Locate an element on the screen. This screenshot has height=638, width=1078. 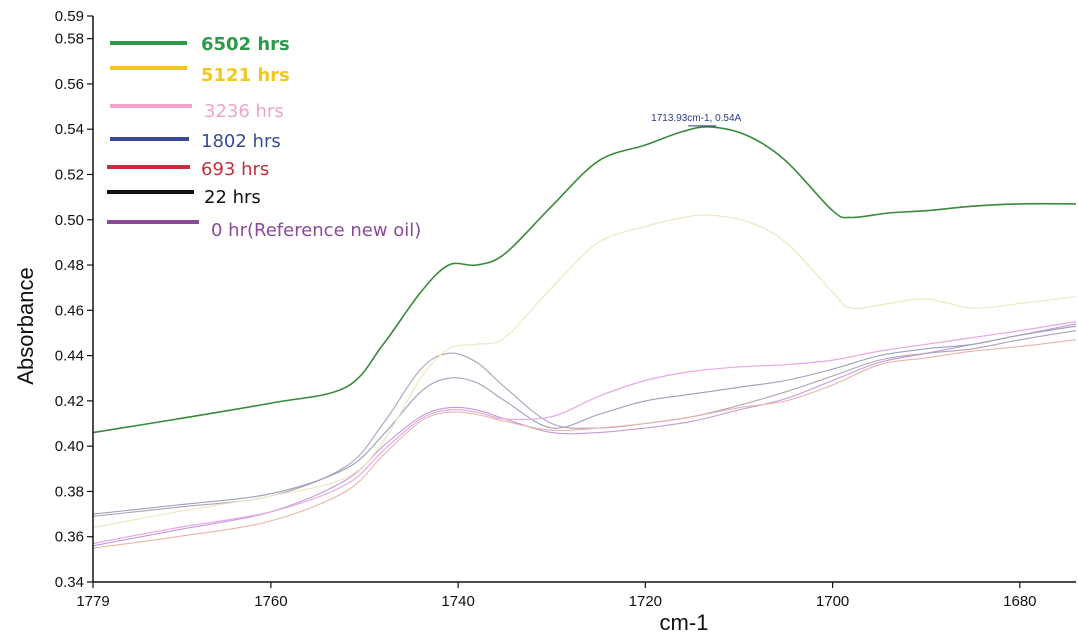
x-axis-ticks: 1779 1760 1740 1720 1700 1680 is located at coordinates (556, 596).